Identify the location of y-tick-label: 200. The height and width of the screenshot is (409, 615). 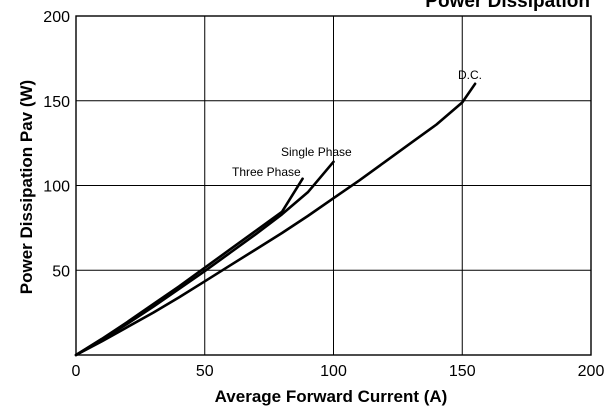
(56, 17).